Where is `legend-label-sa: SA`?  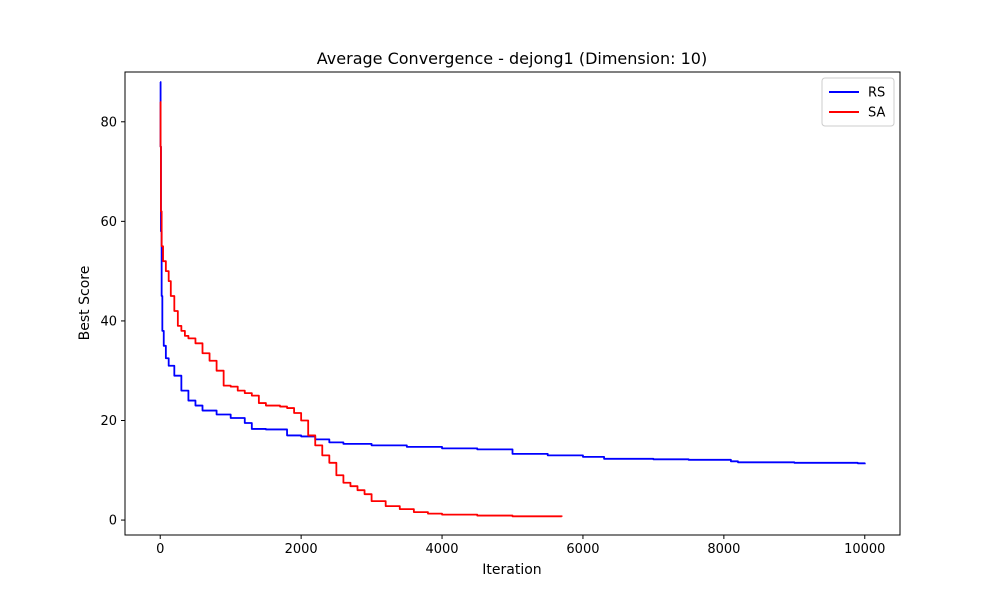
legend-label-sa: SA is located at coordinates (876, 113).